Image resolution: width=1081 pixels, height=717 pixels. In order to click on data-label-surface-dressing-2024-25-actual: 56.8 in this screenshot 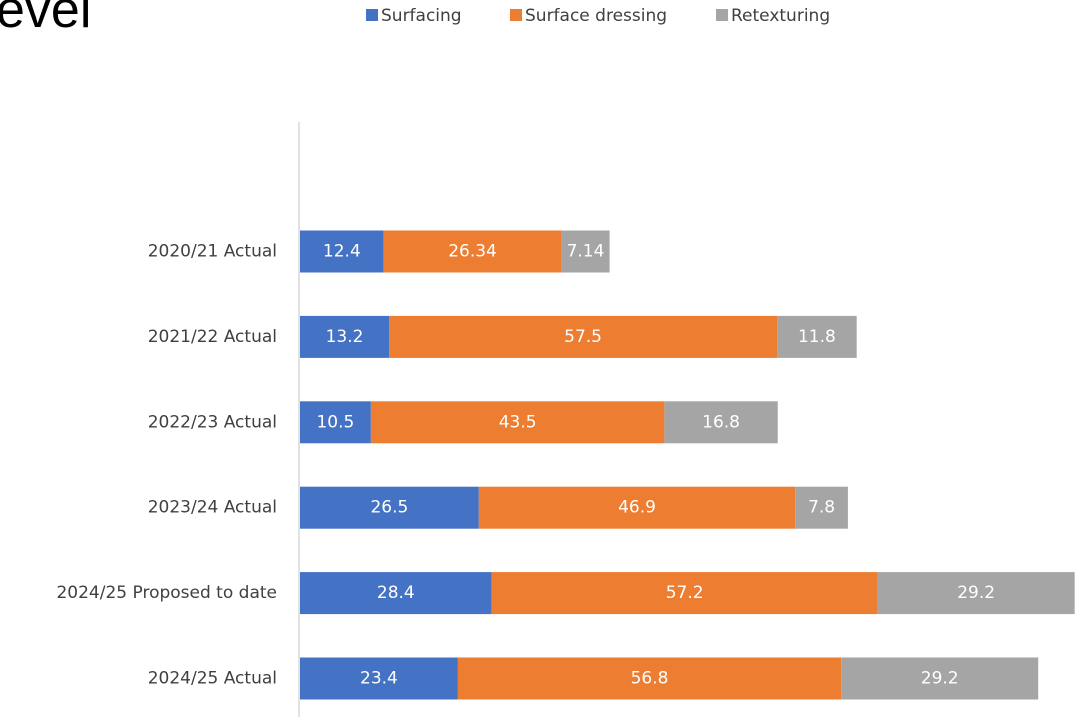, I will do `click(650, 679)`.